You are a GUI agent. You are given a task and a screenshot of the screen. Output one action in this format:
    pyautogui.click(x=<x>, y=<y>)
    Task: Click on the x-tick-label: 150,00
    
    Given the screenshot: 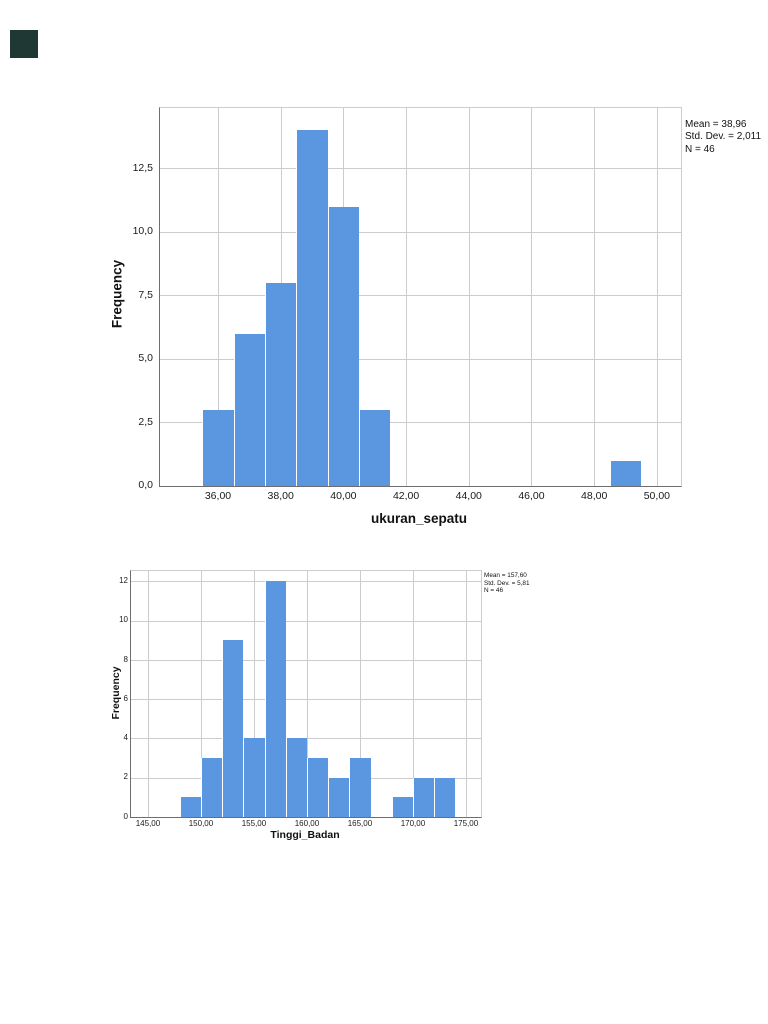 What is the action you would take?
    pyautogui.click(x=201, y=823)
    